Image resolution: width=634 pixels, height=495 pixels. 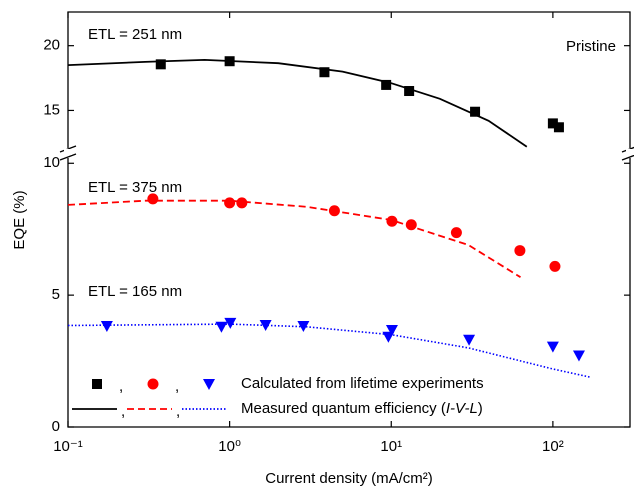 I want to click on legend-label-part: ), so click(x=480, y=408).